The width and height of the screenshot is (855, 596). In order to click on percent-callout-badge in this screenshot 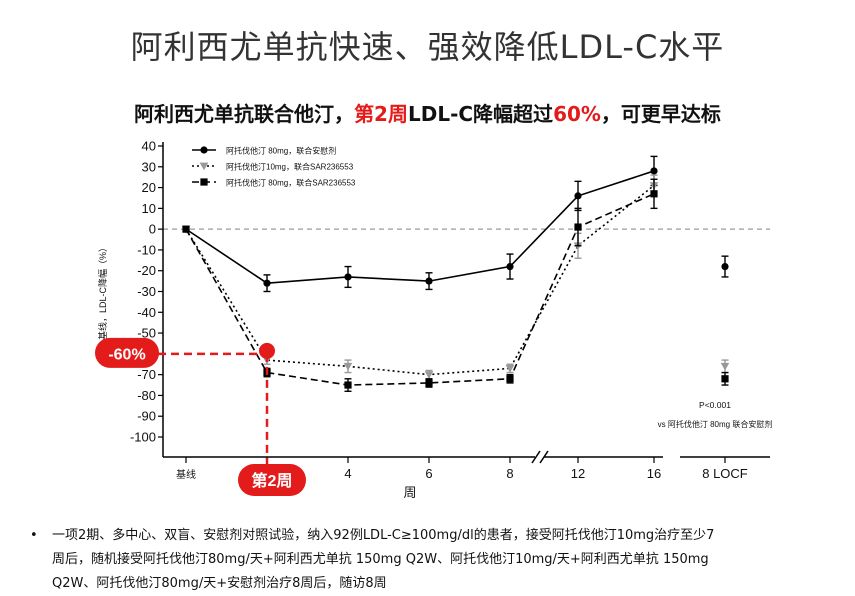, I will do `click(127, 352)`.